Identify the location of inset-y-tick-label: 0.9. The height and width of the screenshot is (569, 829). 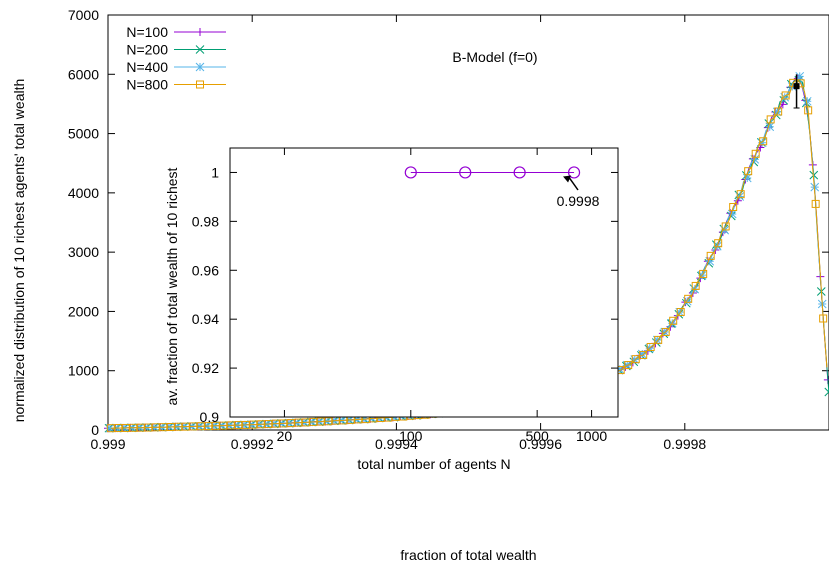
(210, 417).